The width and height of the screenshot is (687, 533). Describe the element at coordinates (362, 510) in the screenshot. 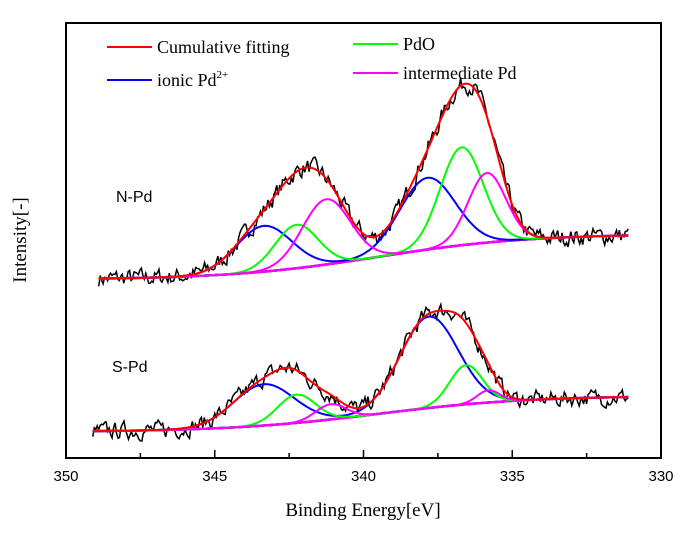

I see `x-axis-label: Binding Energy[eV]` at that location.